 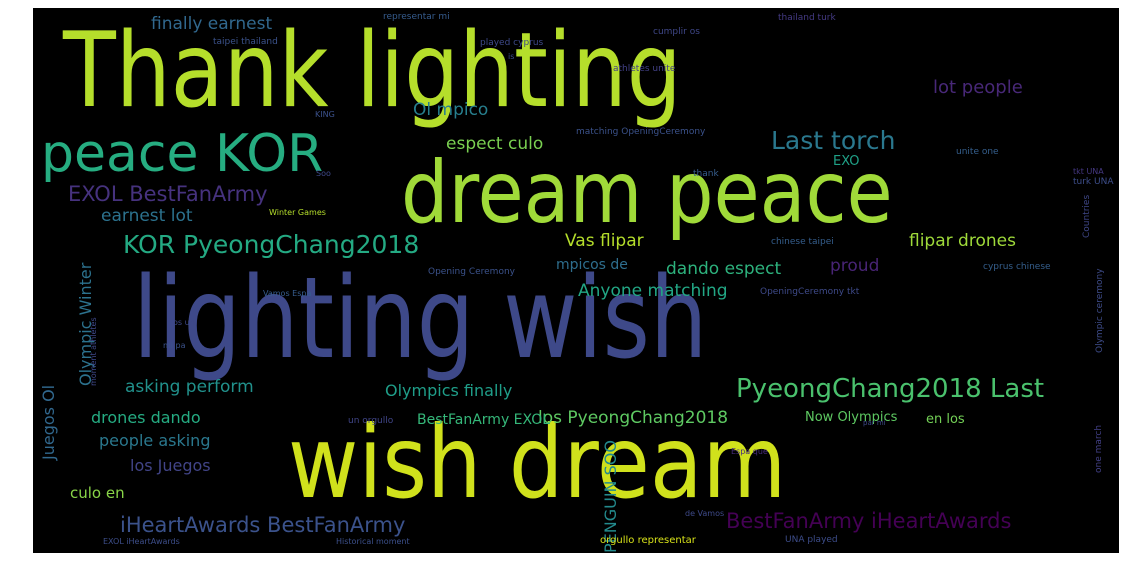 I want to click on word-soo: Soo, so click(x=323, y=173).